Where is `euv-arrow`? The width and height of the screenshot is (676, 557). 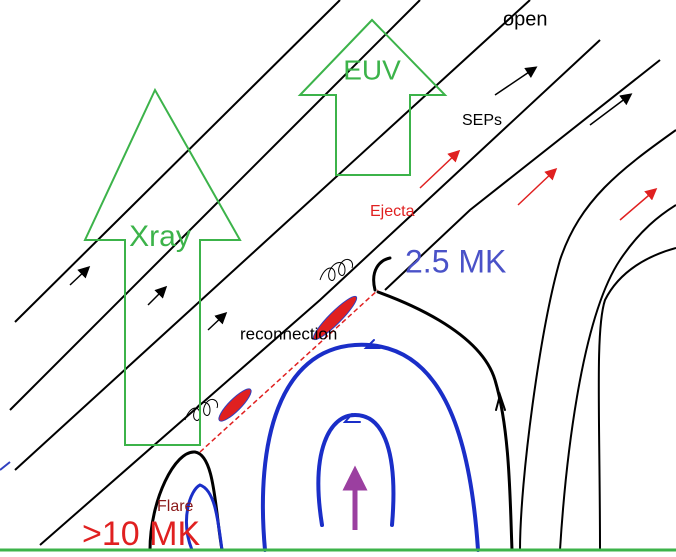
euv-arrow is located at coordinates (372, 97).